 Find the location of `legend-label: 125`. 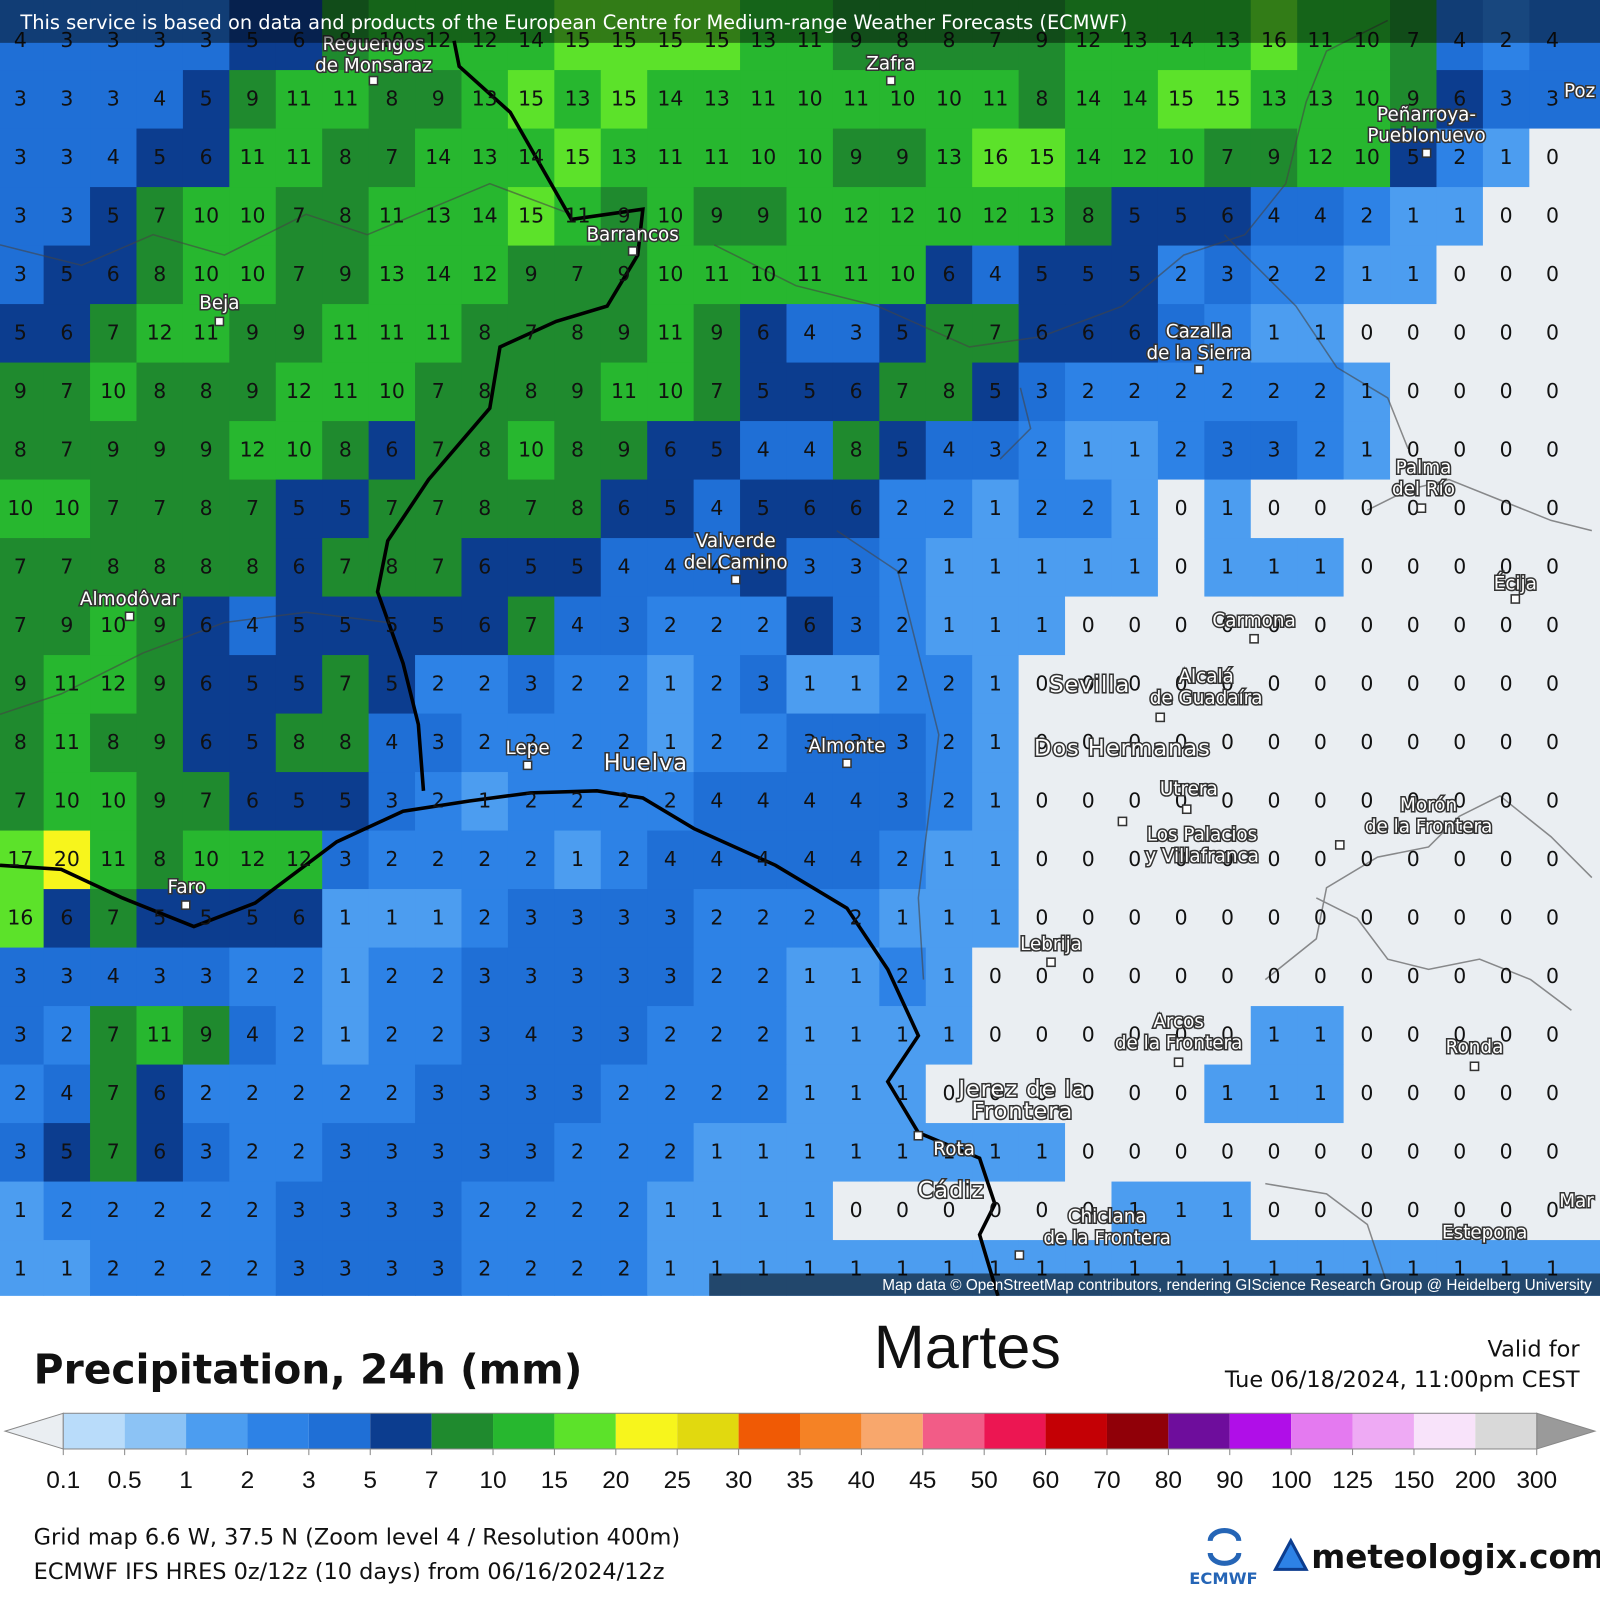

legend-label: 125 is located at coordinates (1352, 1480).